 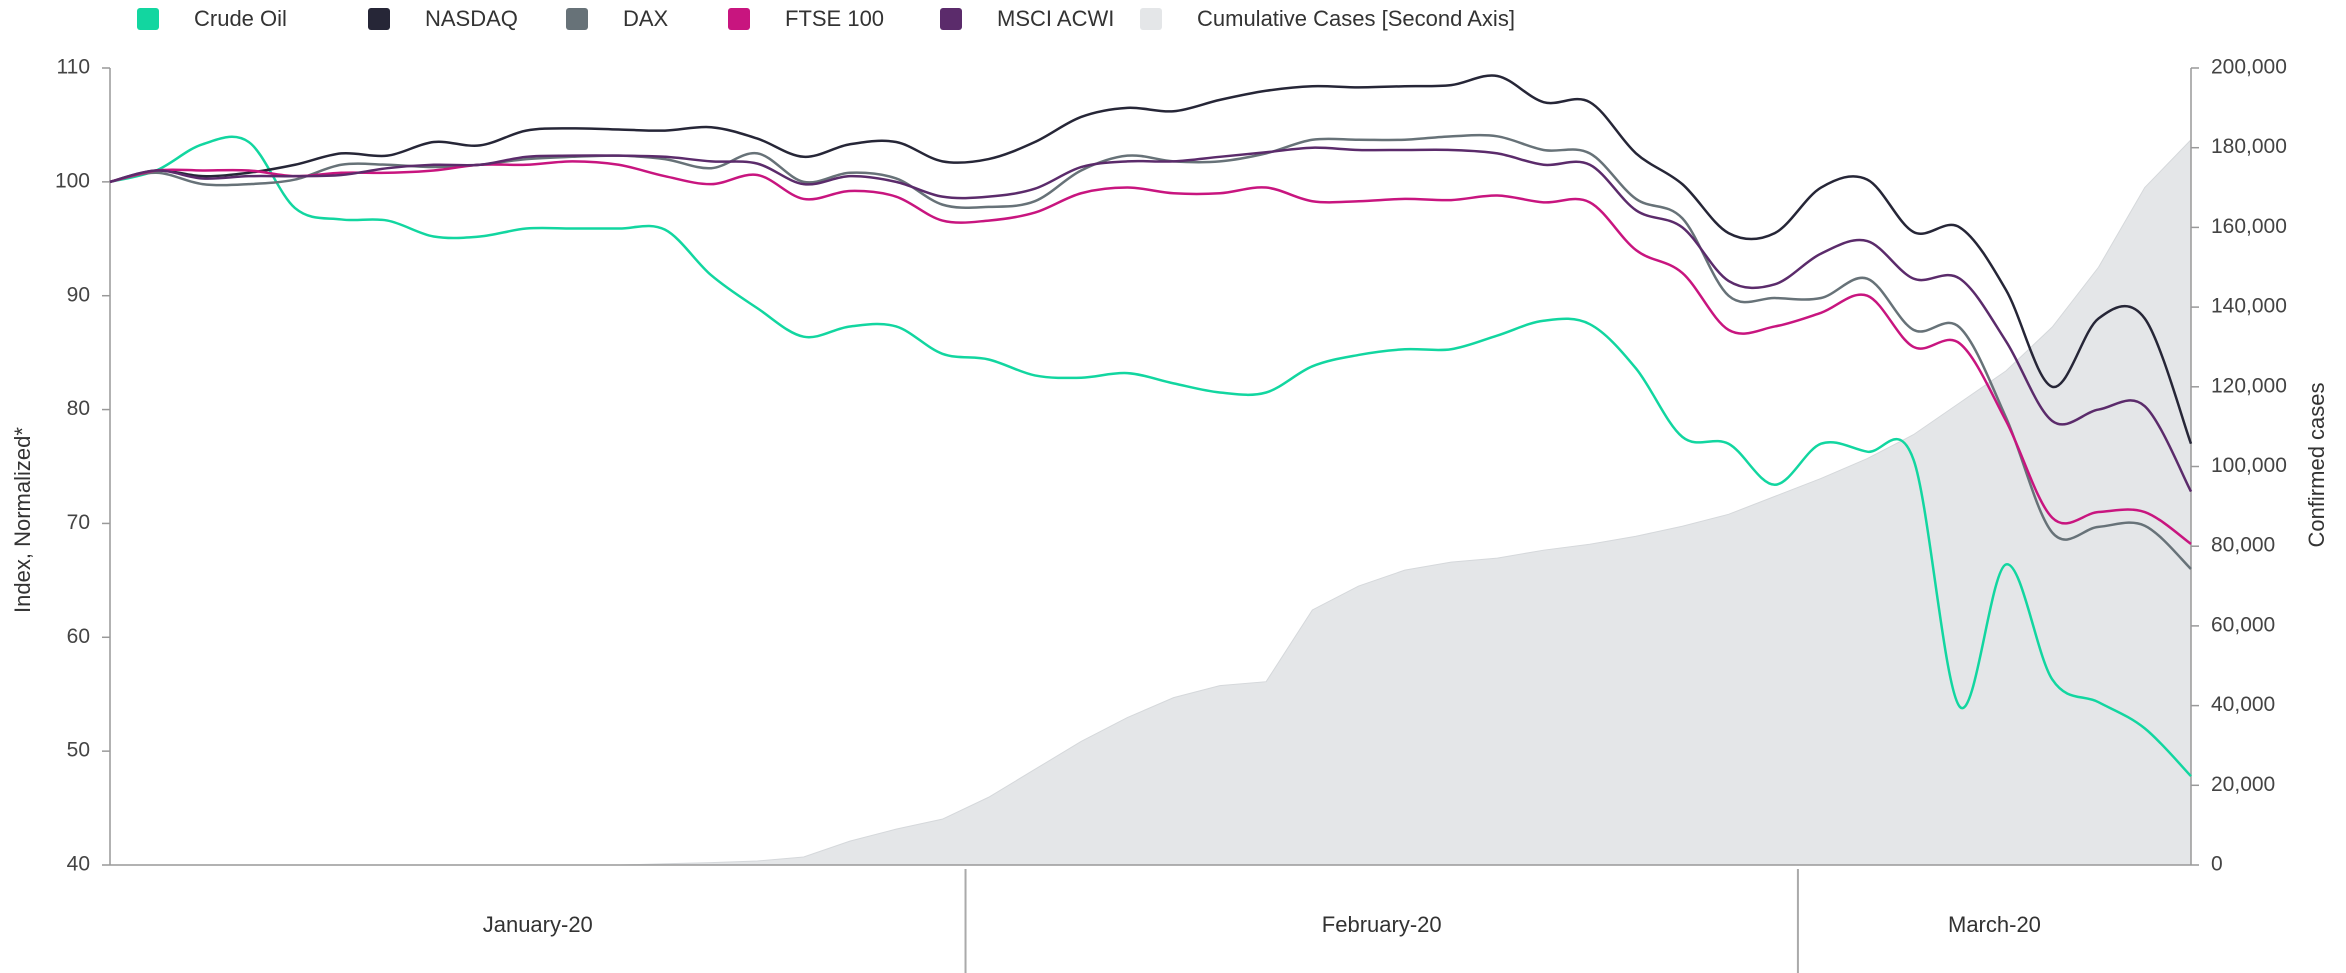 What do you see at coordinates (2243, 784) in the screenshot?
I see `y2-tick-label: 20,000` at bounding box center [2243, 784].